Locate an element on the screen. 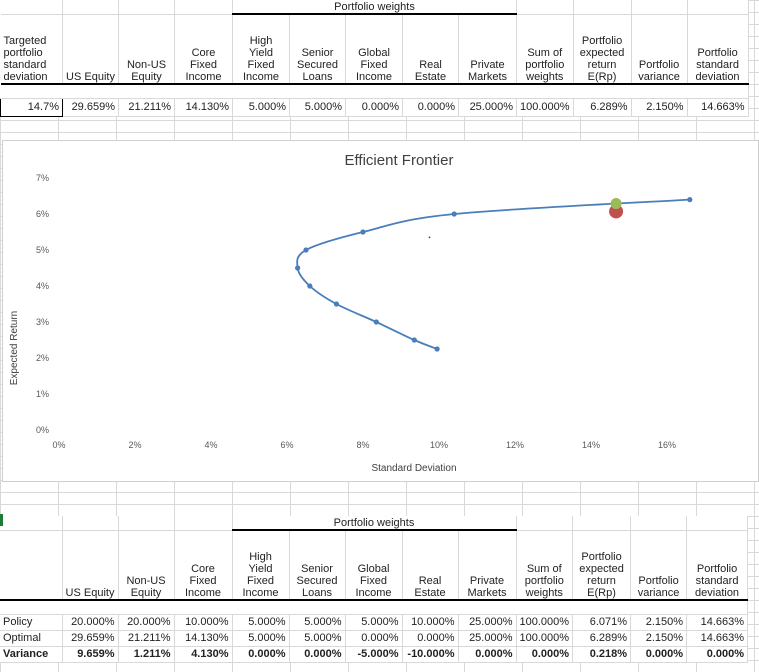 Image resolution: width=759 pixels, height=672 pixels. top-header-cell: Portfolio standard deviation is located at coordinates (718, 49).